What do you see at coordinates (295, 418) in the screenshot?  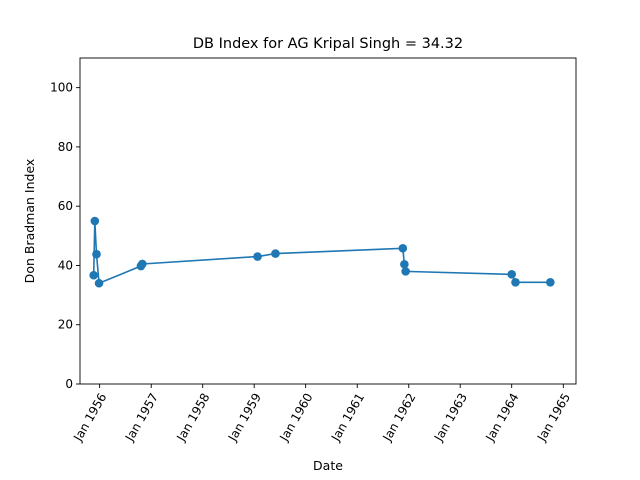 I see `x-tick-label: Jan 1960` at bounding box center [295, 418].